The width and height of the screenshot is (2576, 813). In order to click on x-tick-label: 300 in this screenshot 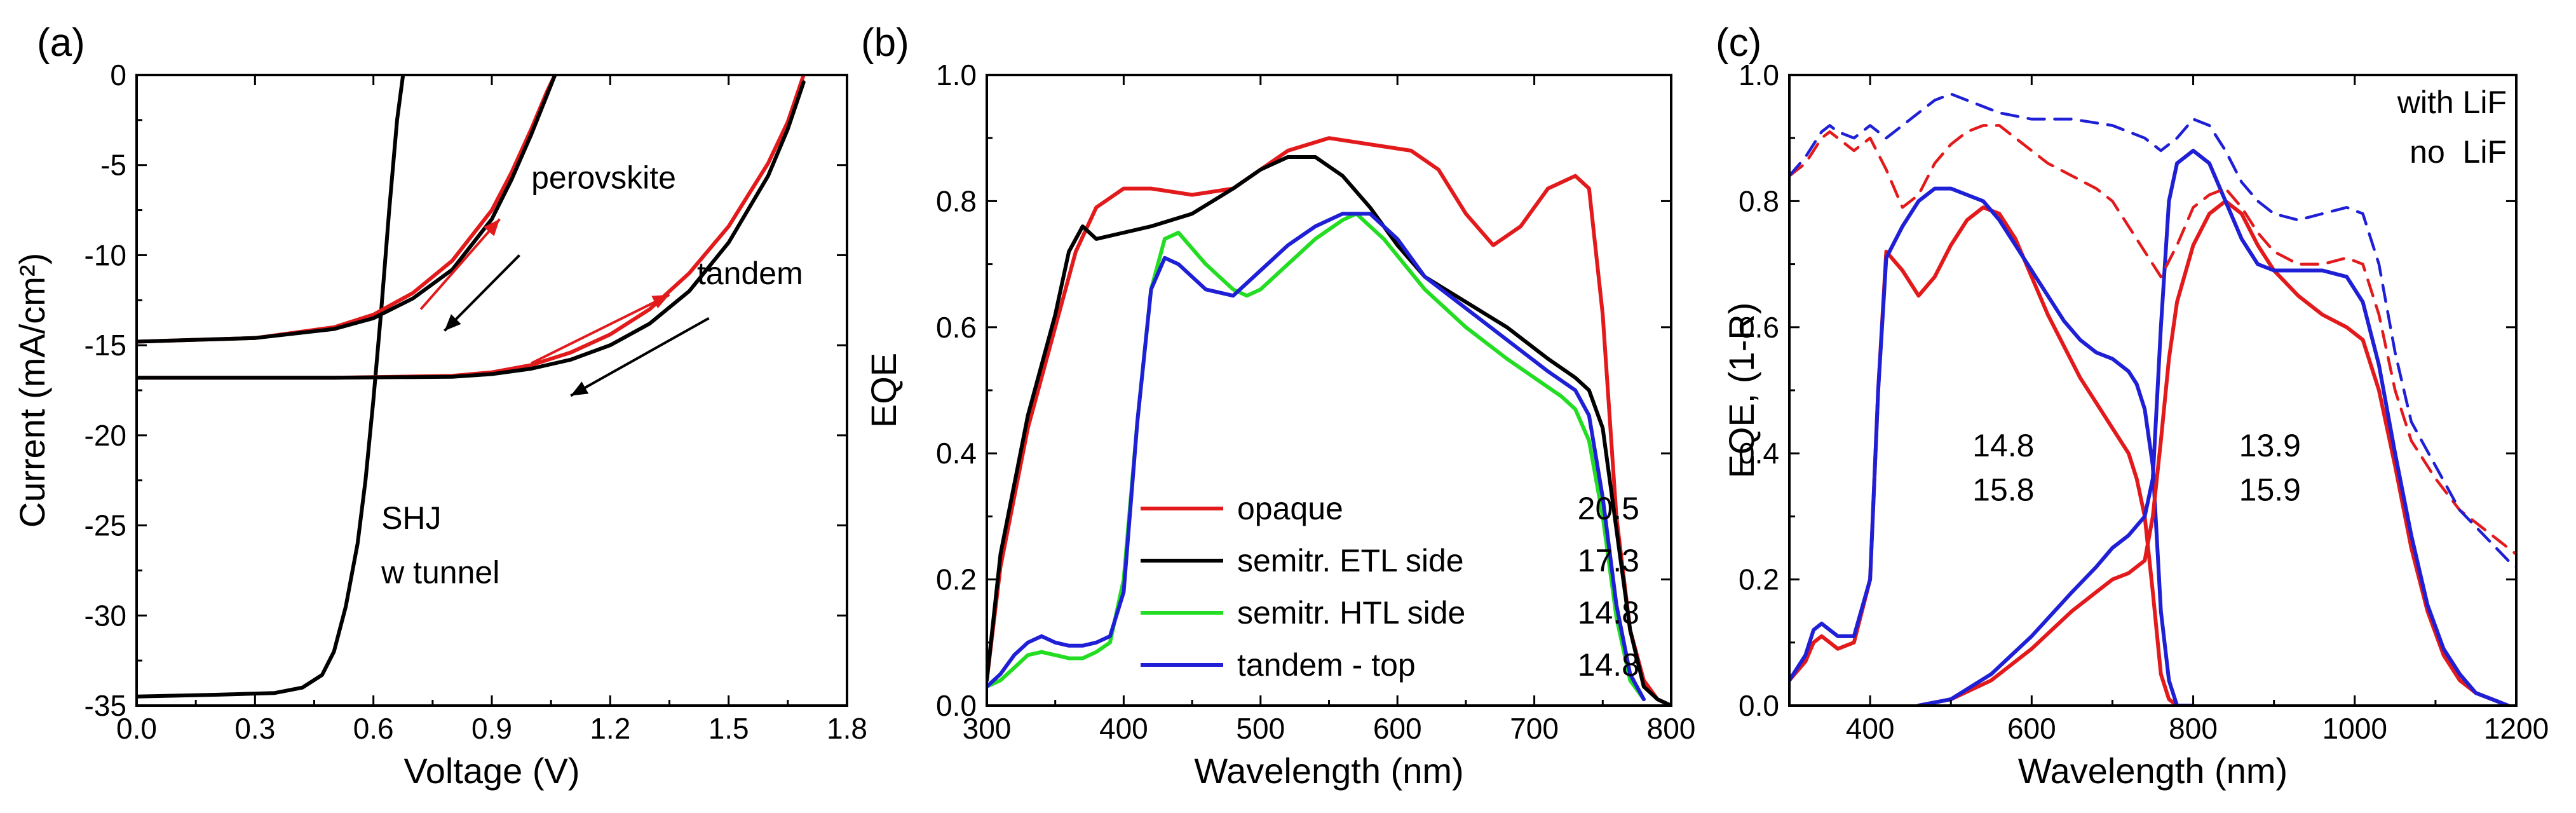, I will do `click(988, 729)`.